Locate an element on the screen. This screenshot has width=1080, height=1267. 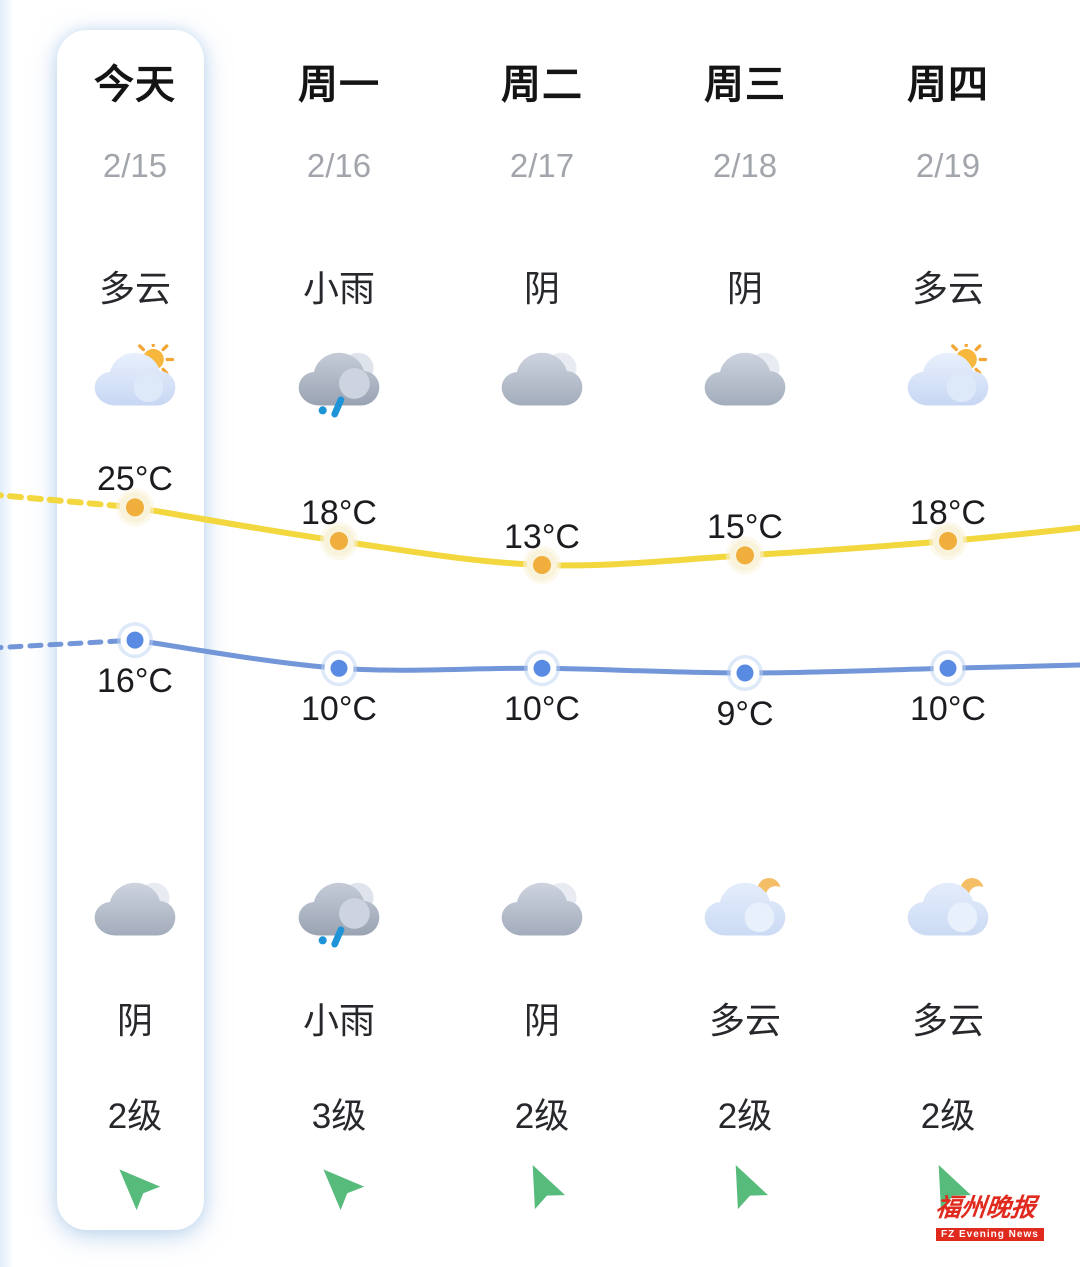
day-name: 周四 is located at coordinates (948, 85).